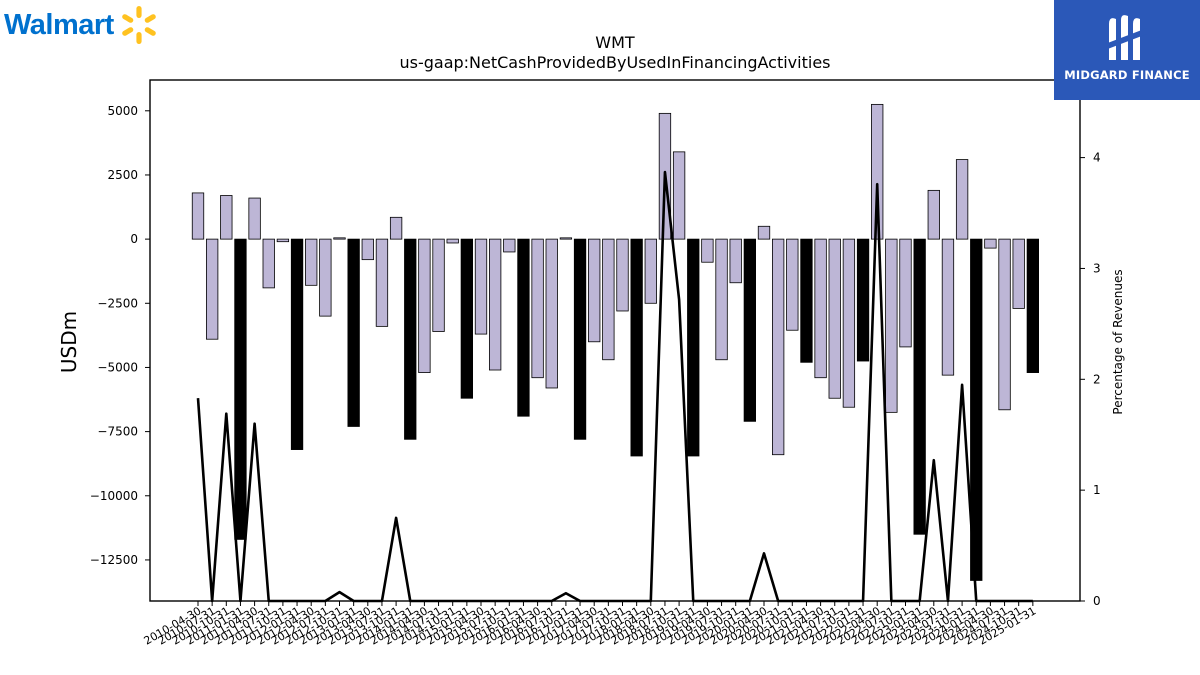  Describe the element at coordinates (1097, 268) in the screenshot. I see `y2-tick-label: 3` at that location.